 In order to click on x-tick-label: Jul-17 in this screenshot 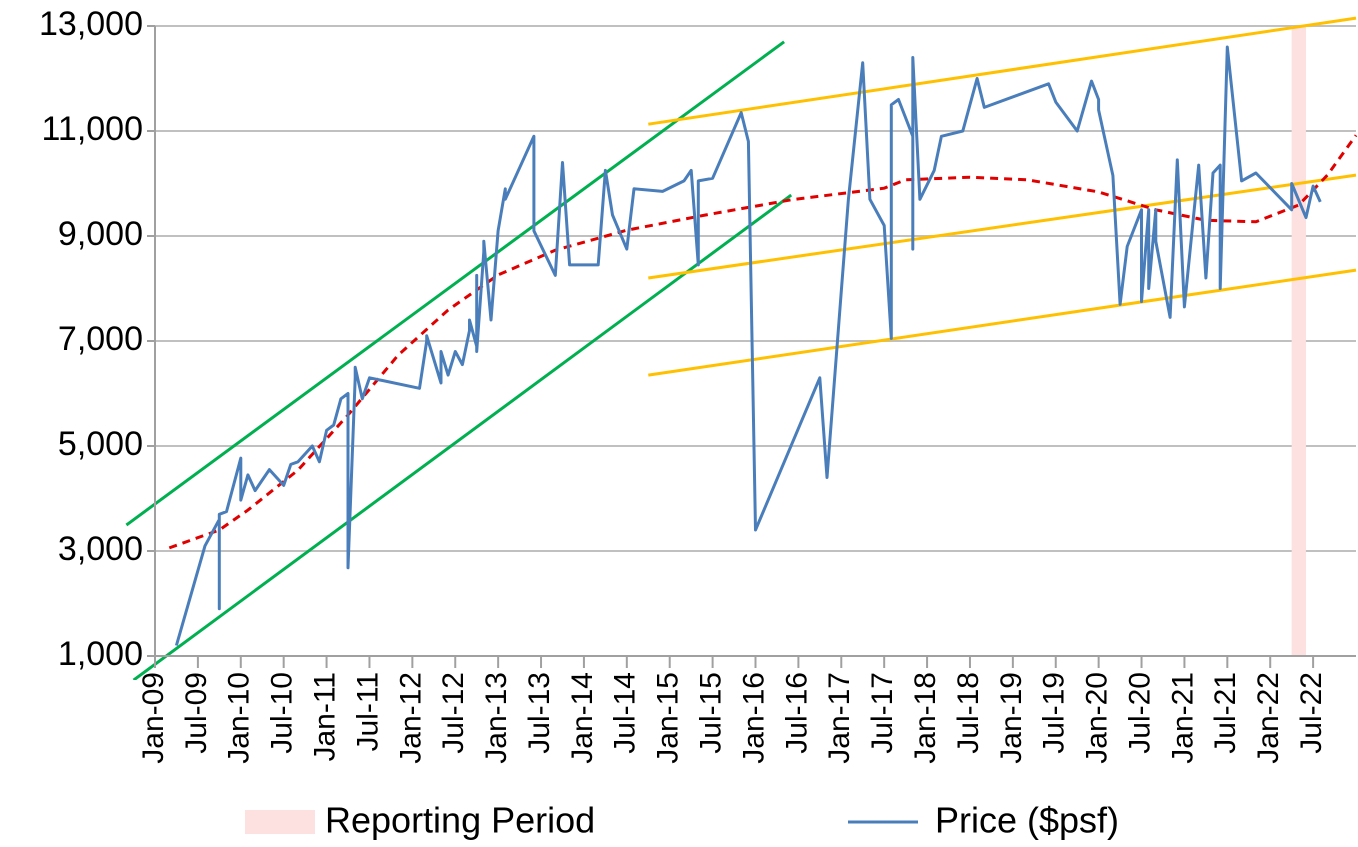, I will do `click(882, 713)`.